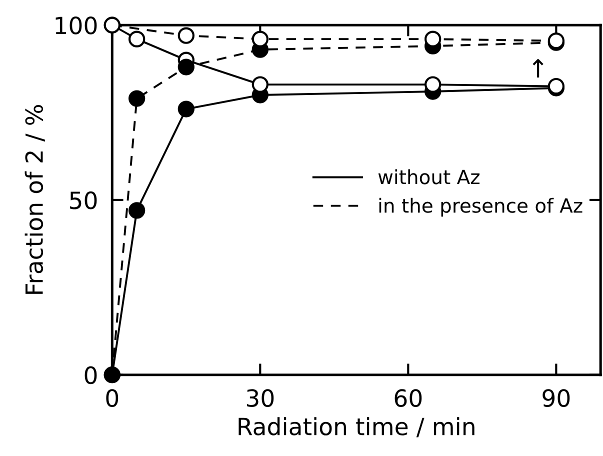 The height and width of the screenshot is (456, 603). What do you see at coordinates (480, 207) in the screenshot?
I see `legend-label: in the presence of Az` at bounding box center [480, 207].